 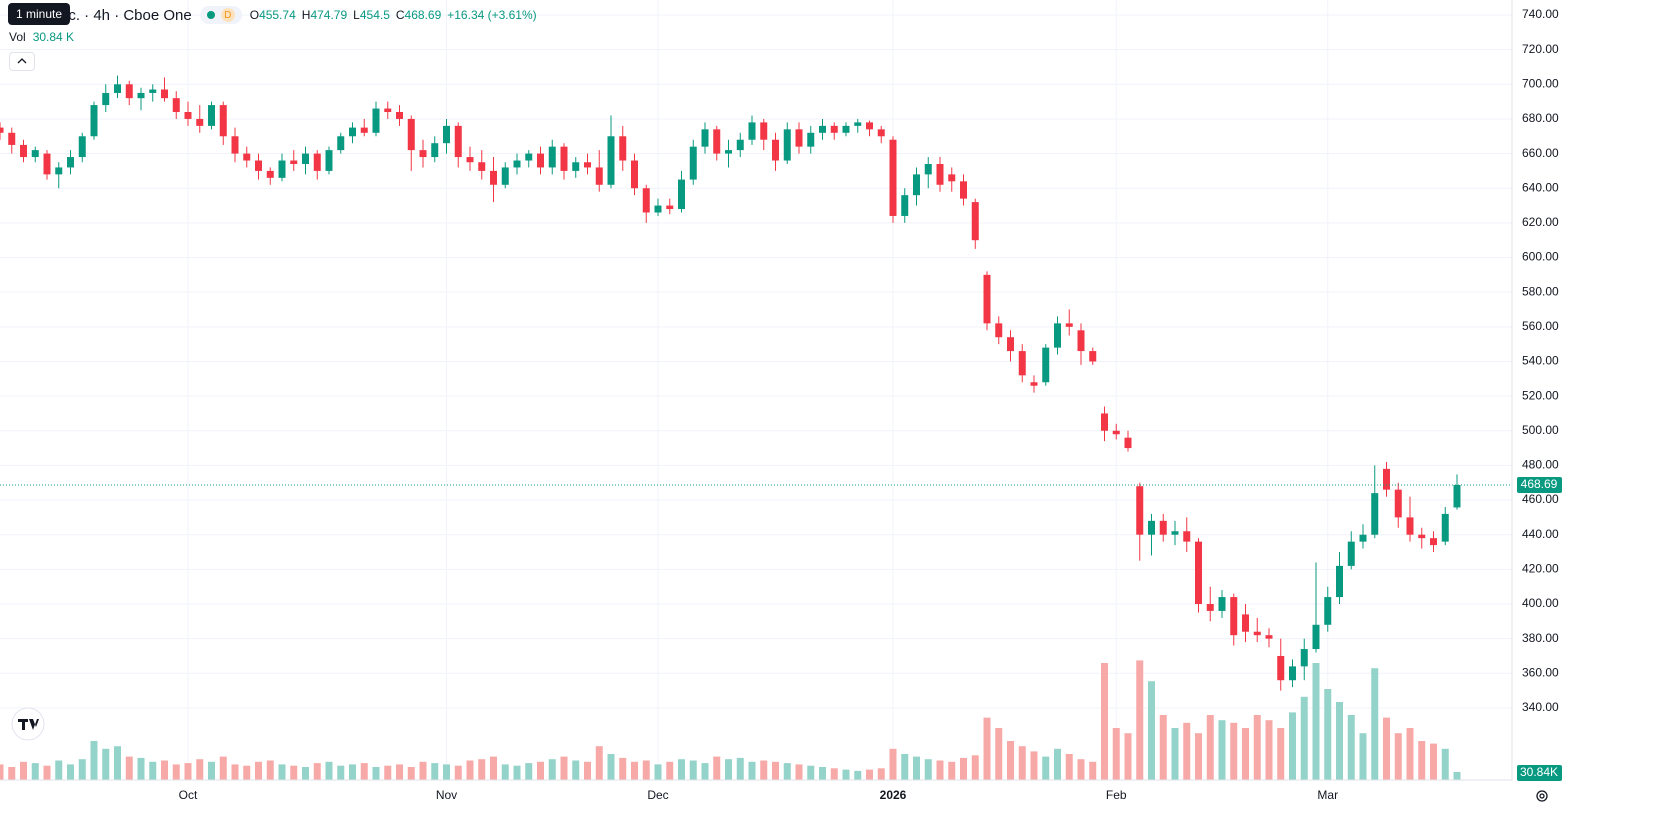 I want to click on collapse-button, so click(x=22, y=61).